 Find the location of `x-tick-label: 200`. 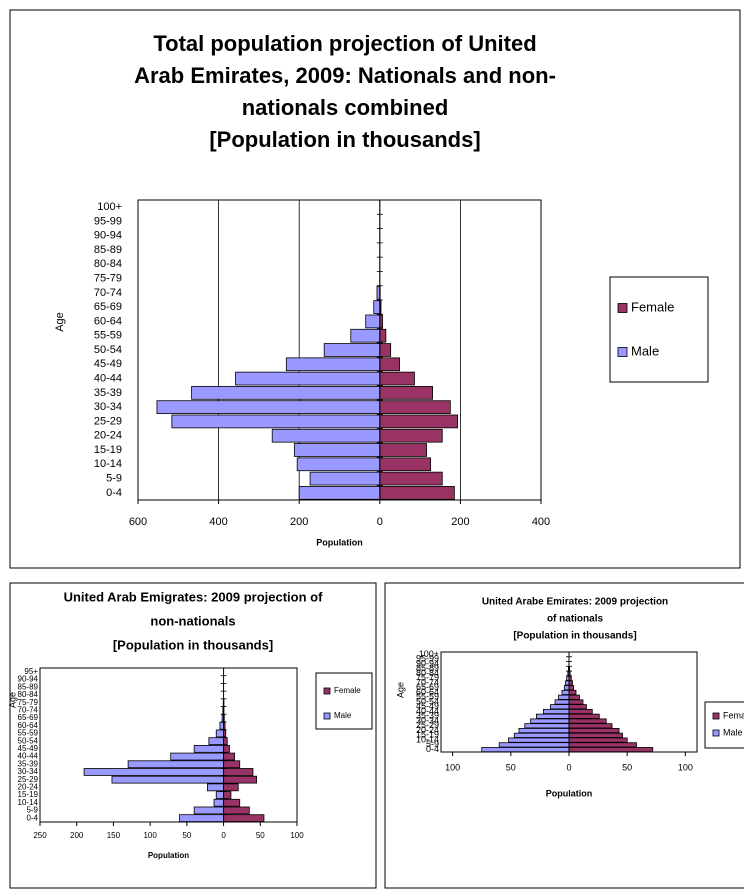

x-tick-label: 200 is located at coordinates (460, 522).